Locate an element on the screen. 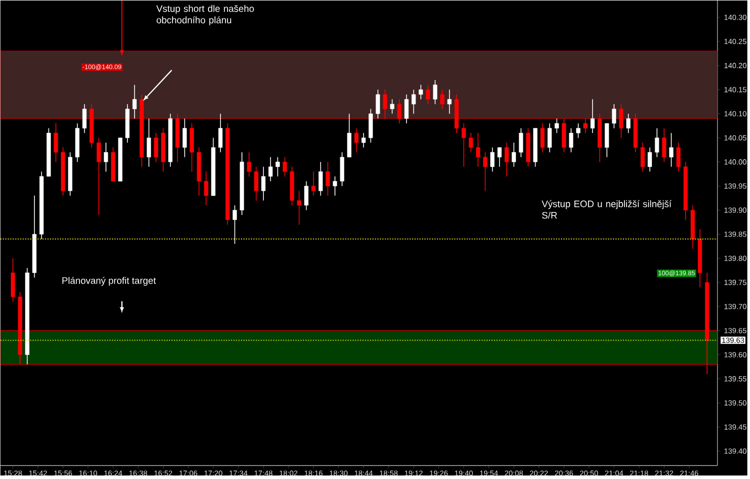  annotation: Plánovaný profit target is located at coordinates (109, 281).